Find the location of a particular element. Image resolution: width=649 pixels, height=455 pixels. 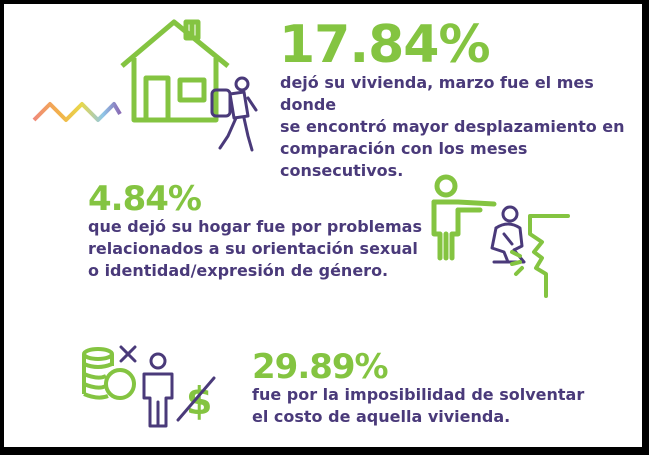

rainbow-zigzag-icon is located at coordinates (77, 112).